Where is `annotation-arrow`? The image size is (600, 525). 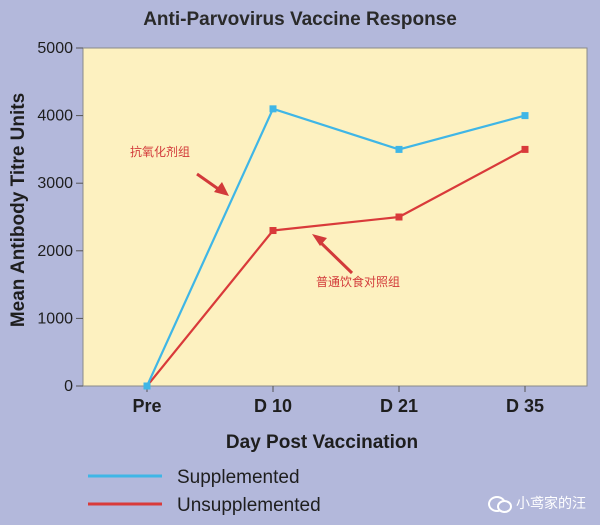
annotation-arrow is located at coordinates (335, 256).